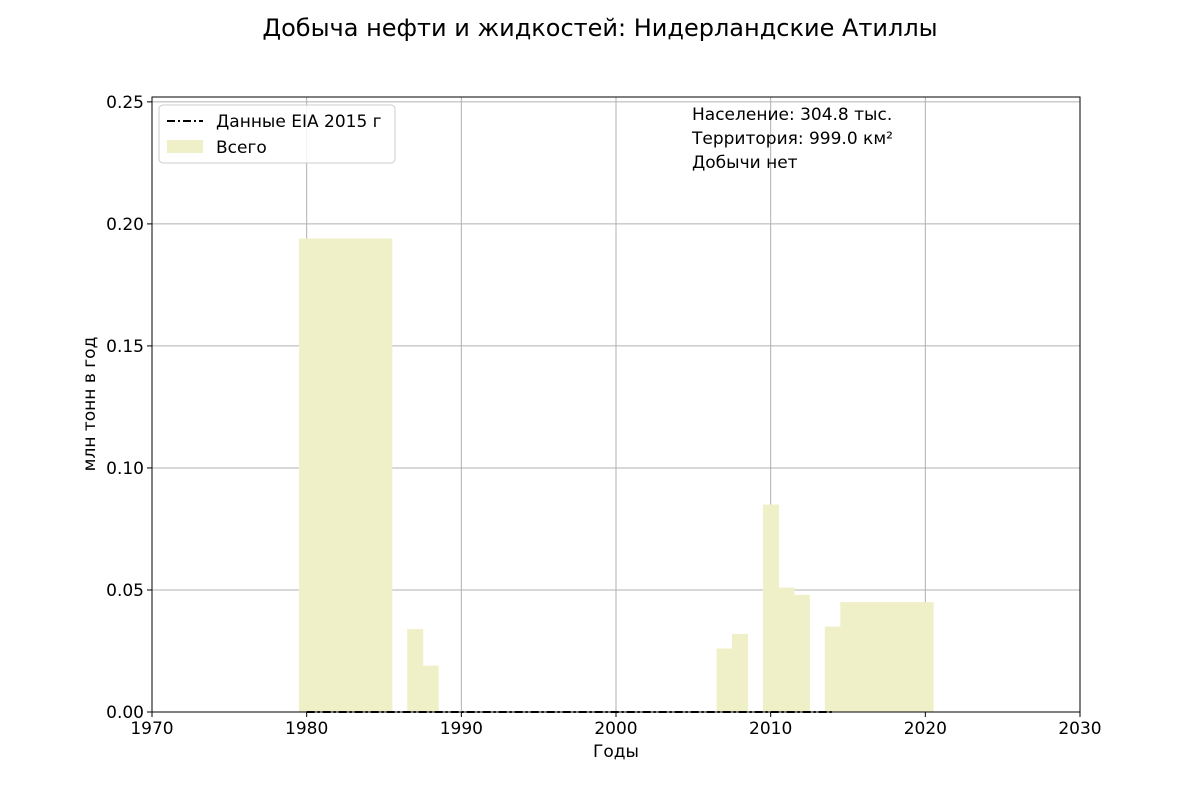 The image size is (1200, 800). I want to click on territory-annotation: Территория: 999.0 км², so click(792, 139).